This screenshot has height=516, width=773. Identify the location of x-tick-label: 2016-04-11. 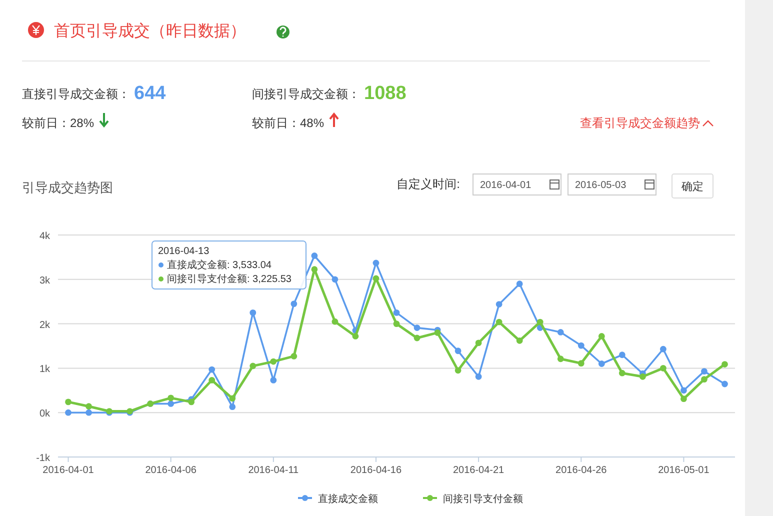
(274, 470).